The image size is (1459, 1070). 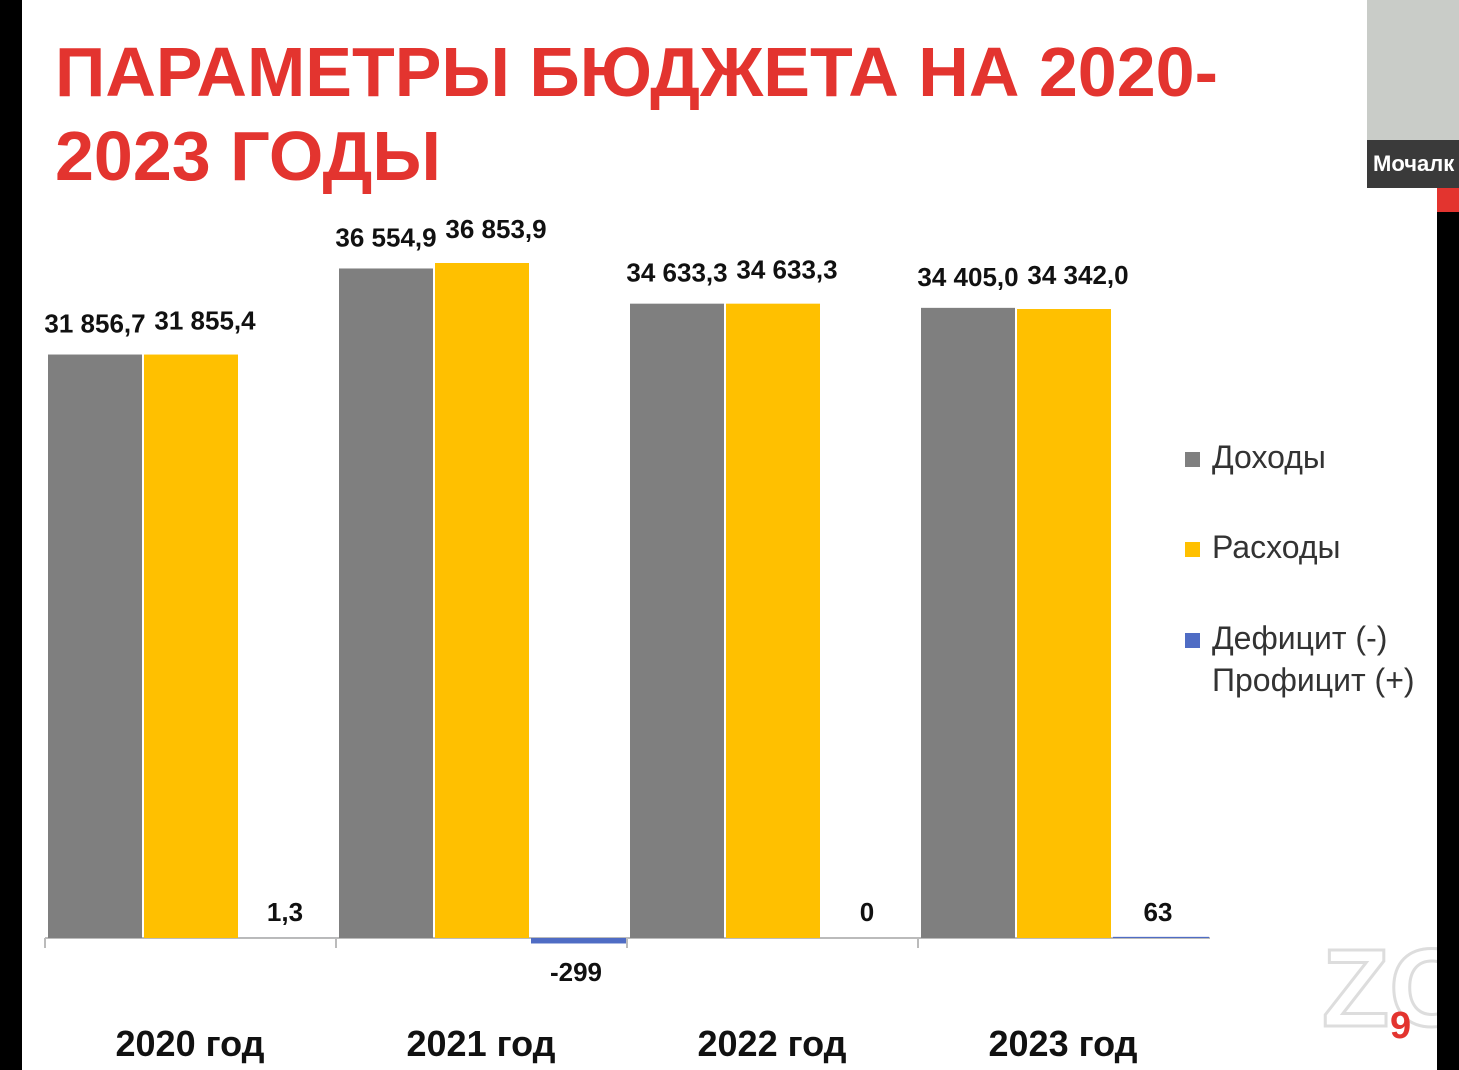 I want to click on chart-title: ПАРАМЕТРЫ БЮДЖЕТА НА 2020-2023 ГОДЫ, so click(x=636, y=114).